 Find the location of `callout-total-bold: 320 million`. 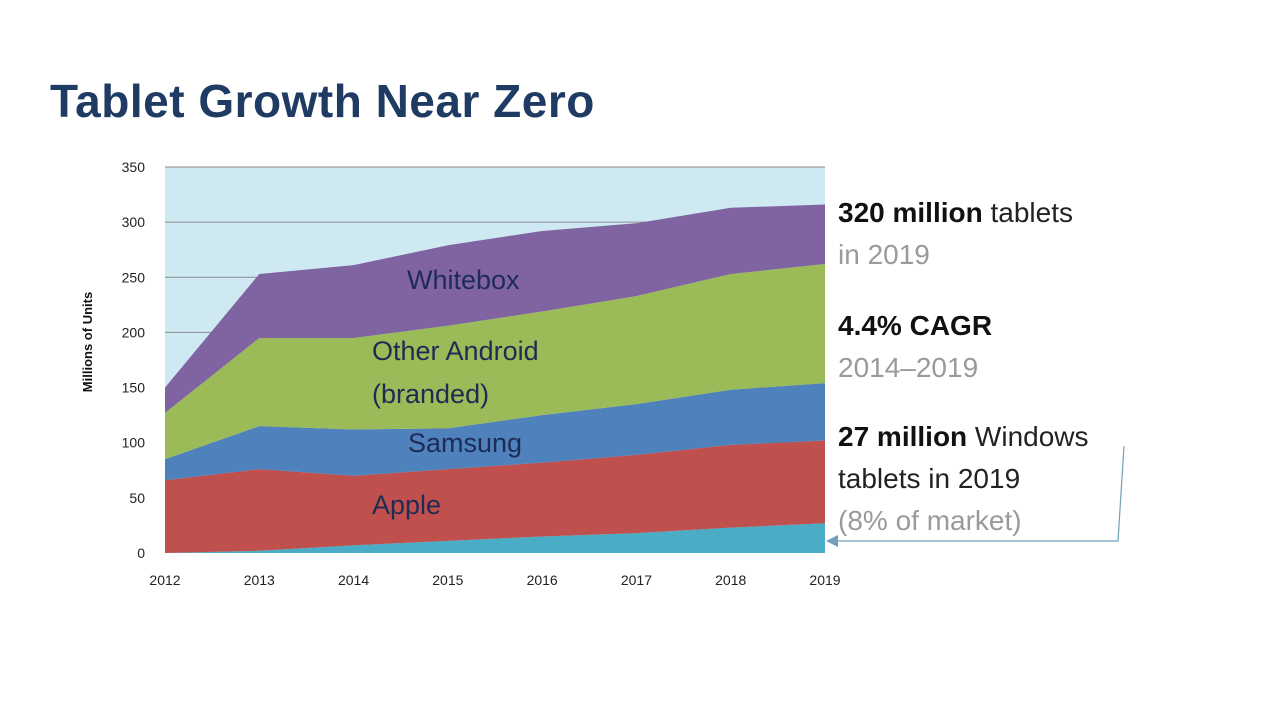

callout-total-bold: 320 million is located at coordinates (910, 212).